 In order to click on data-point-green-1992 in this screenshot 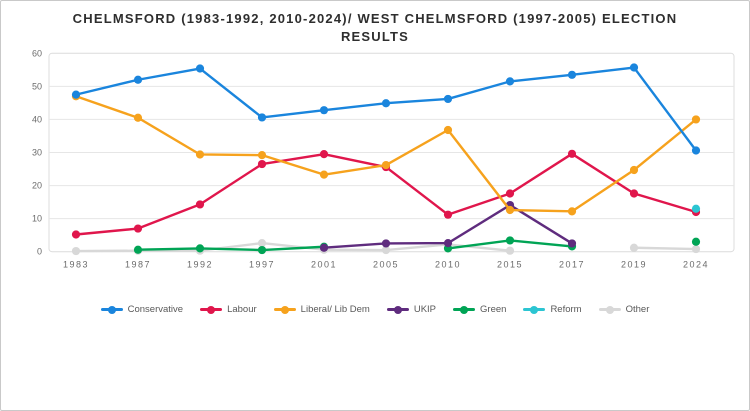, I will do `click(200, 248)`.